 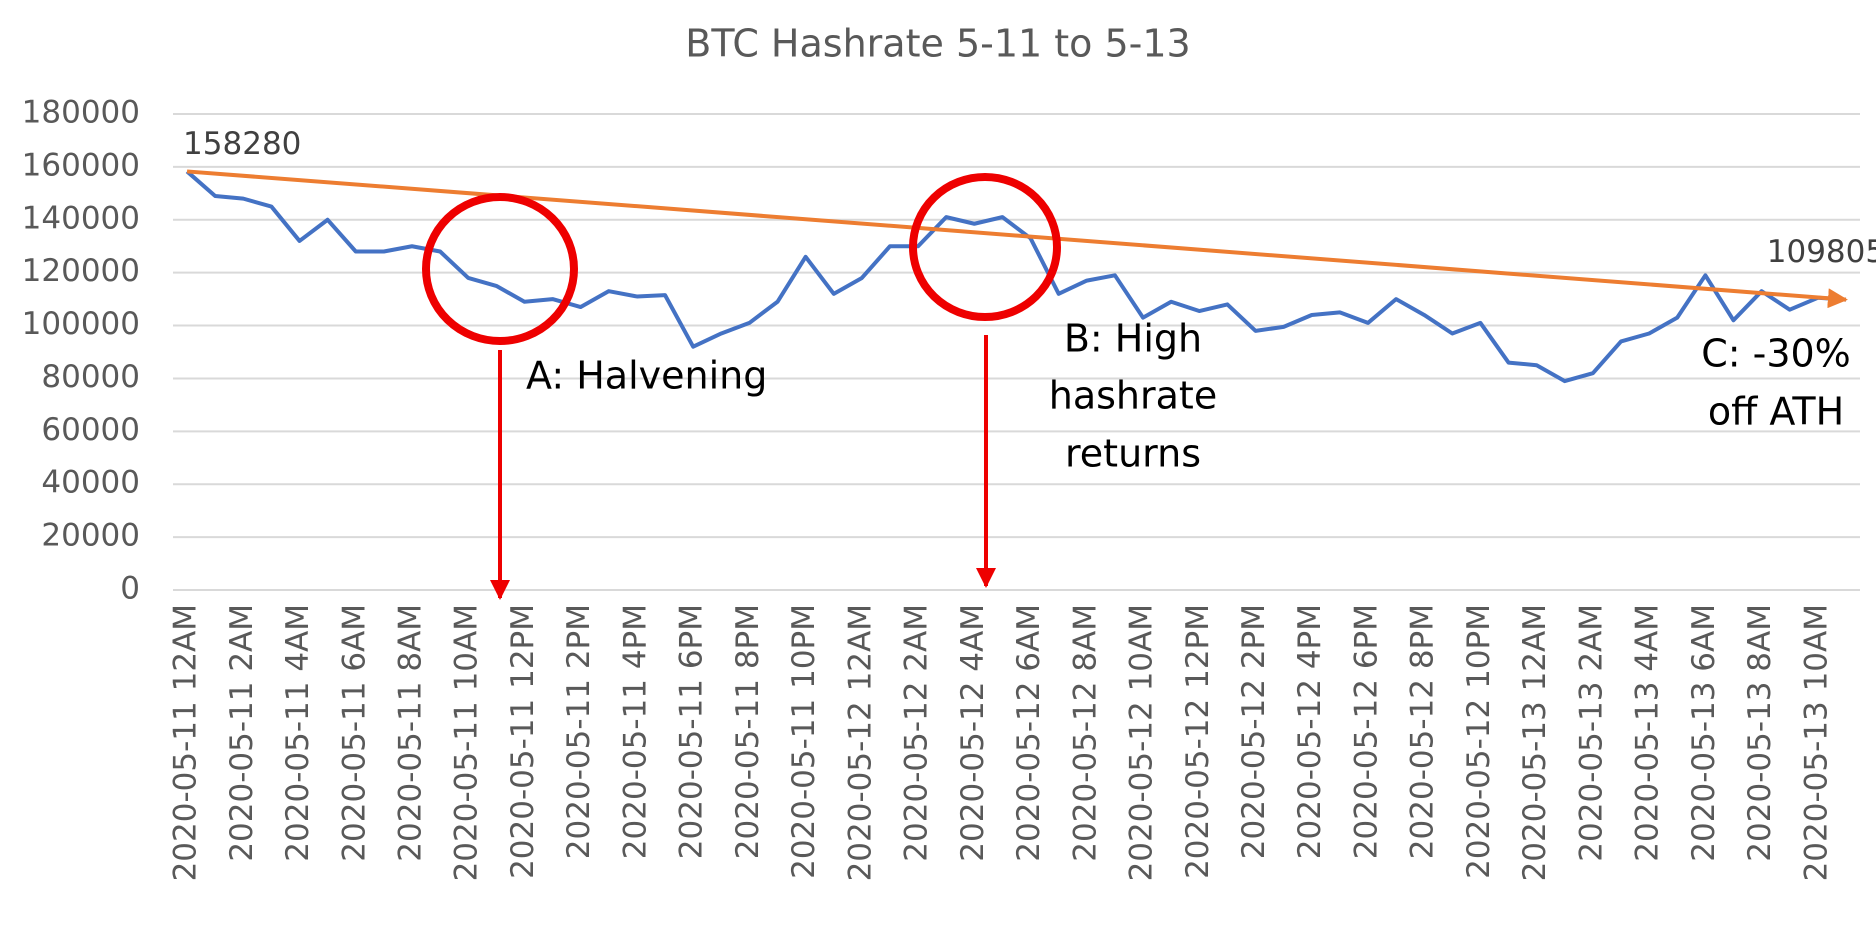 I want to click on y-tick-label: 80000, so click(x=90, y=377).